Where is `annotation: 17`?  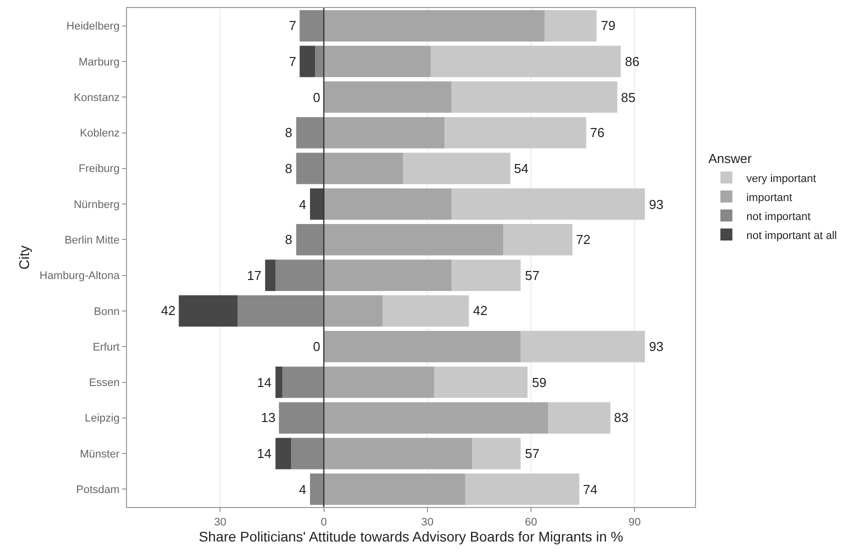 annotation: 17 is located at coordinates (254, 275).